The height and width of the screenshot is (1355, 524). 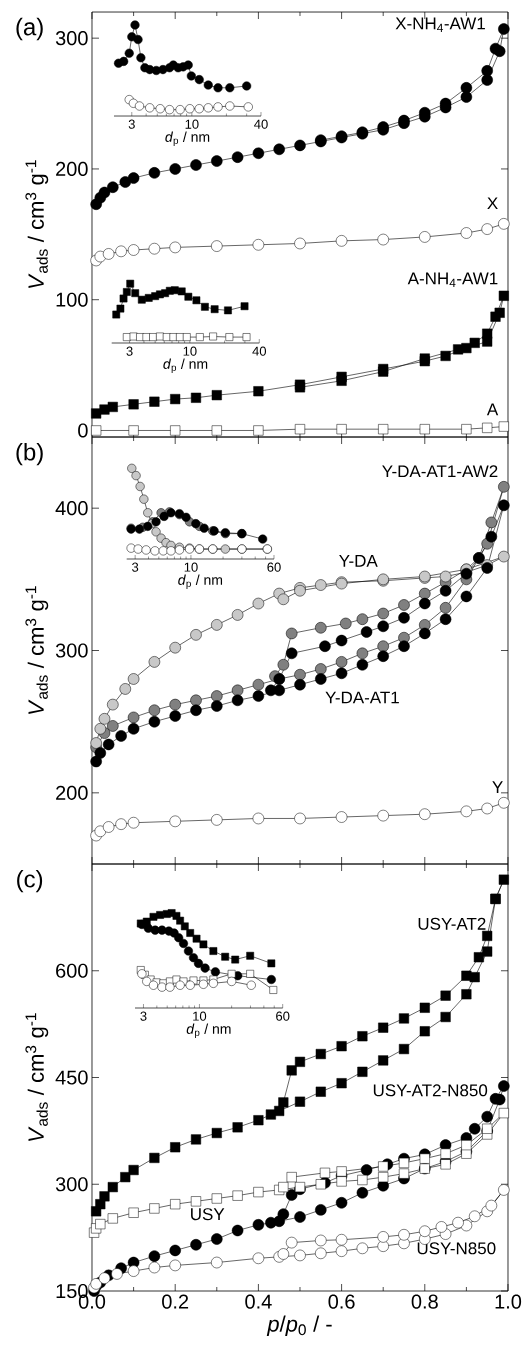 What do you see at coordinates (175, 1301) in the screenshot?
I see `x-tick-label: 0.2` at bounding box center [175, 1301].